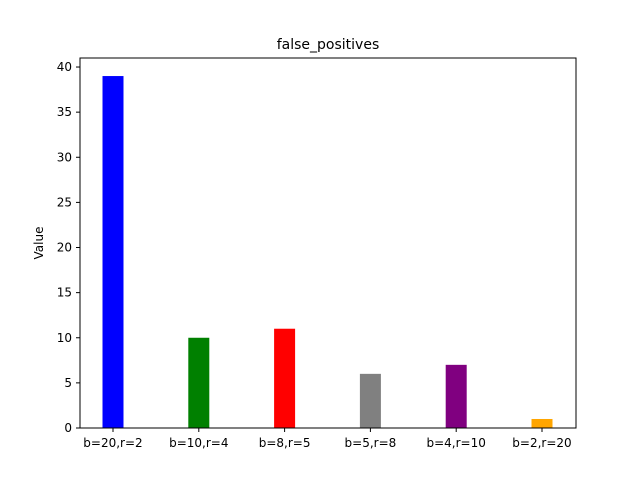  What do you see at coordinates (328, 45) in the screenshot?
I see `chart-title: false_positives` at bounding box center [328, 45].